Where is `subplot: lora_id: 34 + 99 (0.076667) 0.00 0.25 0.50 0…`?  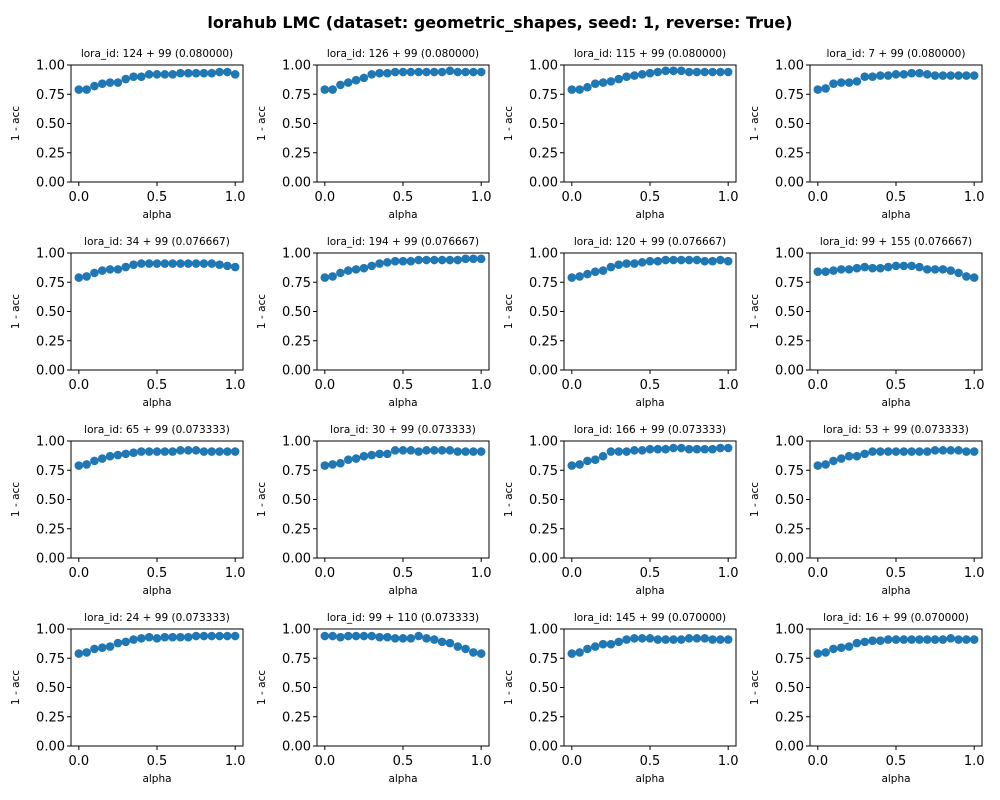
subplot: lora_id: 34 + 99 (0.076667) 0.00 0.25 0.50 0… is located at coordinates (128, 322).